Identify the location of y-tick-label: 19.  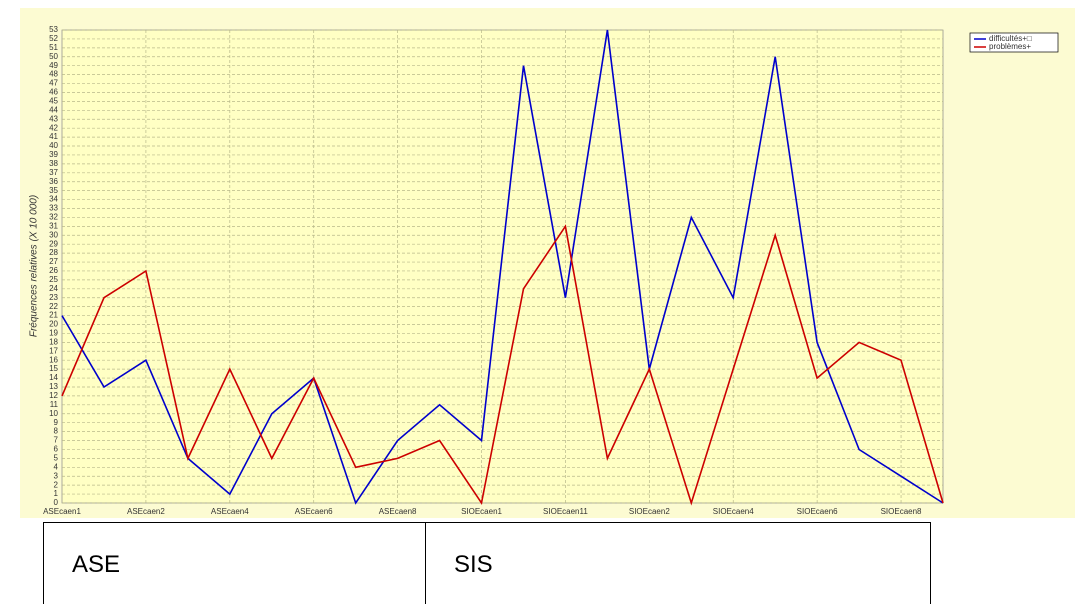
(53, 333).